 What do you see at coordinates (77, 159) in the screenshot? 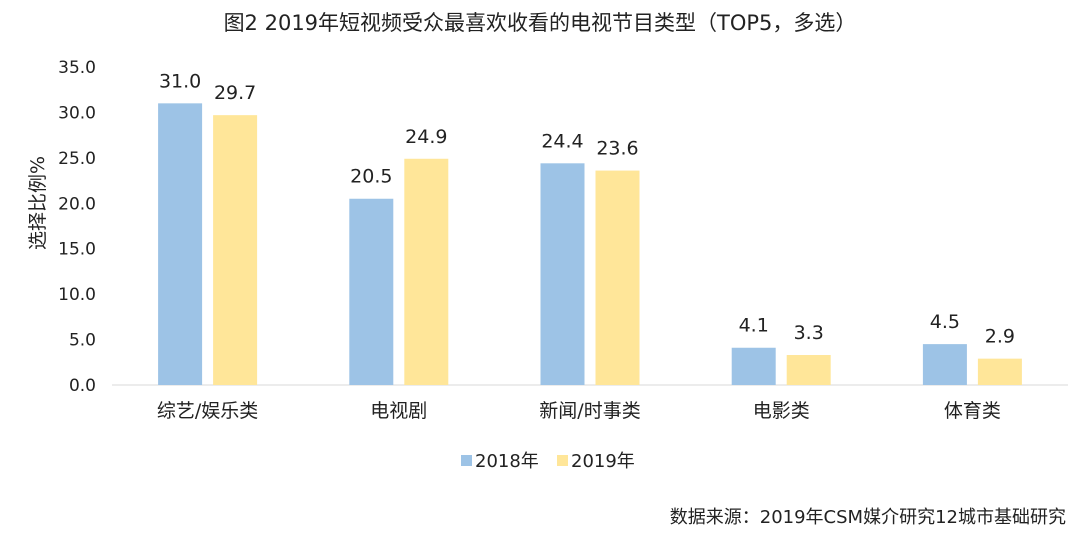
I see `y-tick-label: 25.0` at bounding box center [77, 159].